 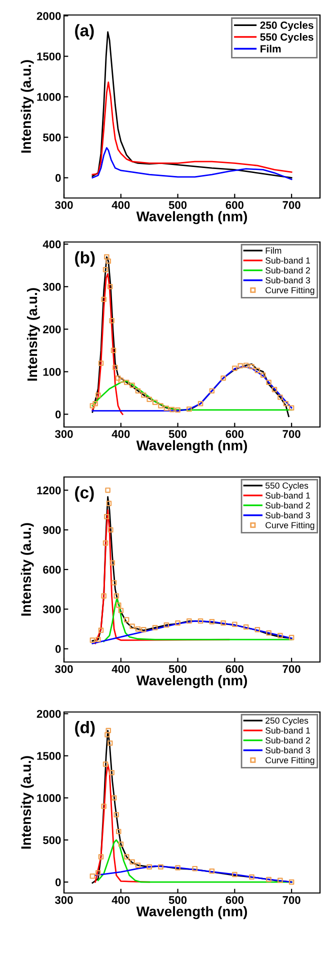 I want to click on y-tick-label: 900, so click(x=52, y=530).